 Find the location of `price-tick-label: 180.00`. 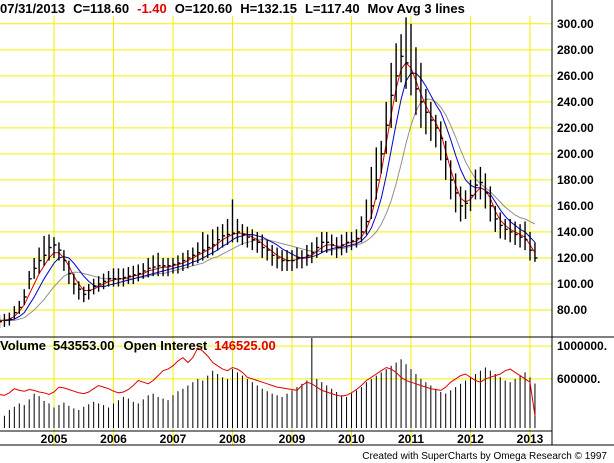

price-tick-label: 180.00 is located at coordinates (575, 180).